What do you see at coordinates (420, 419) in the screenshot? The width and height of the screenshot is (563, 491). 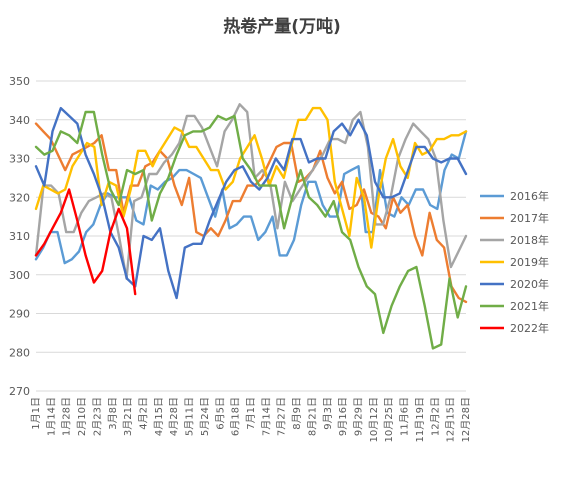 I see `x-tick-label: 11月19日` at bounding box center [420, 419].